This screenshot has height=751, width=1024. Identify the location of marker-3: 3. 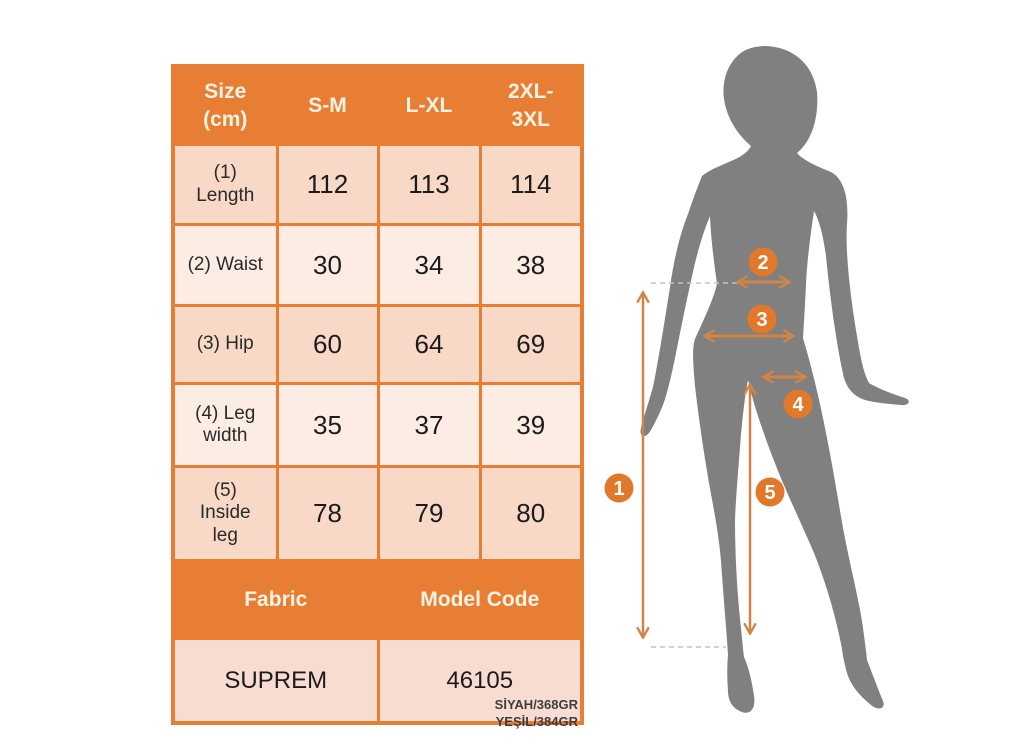
(762, 319).